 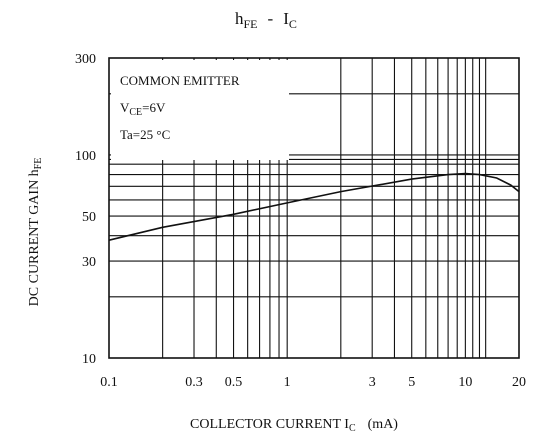 What do you see at coordinates (89, 262) in the screenshot?
I see `y-tick-label: 30` at bounding box center [89, 262].